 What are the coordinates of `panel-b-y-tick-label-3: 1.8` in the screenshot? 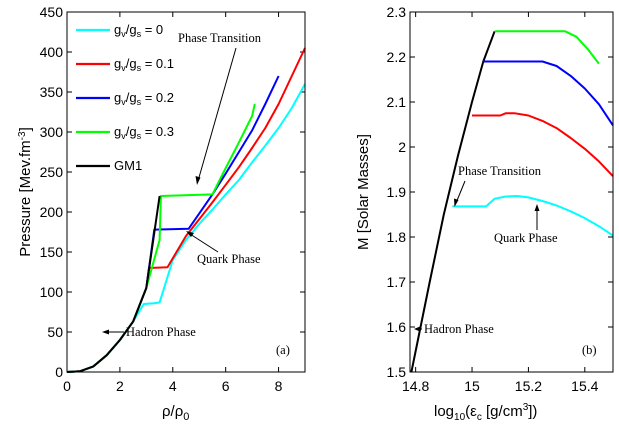 It's located at (397, 237).